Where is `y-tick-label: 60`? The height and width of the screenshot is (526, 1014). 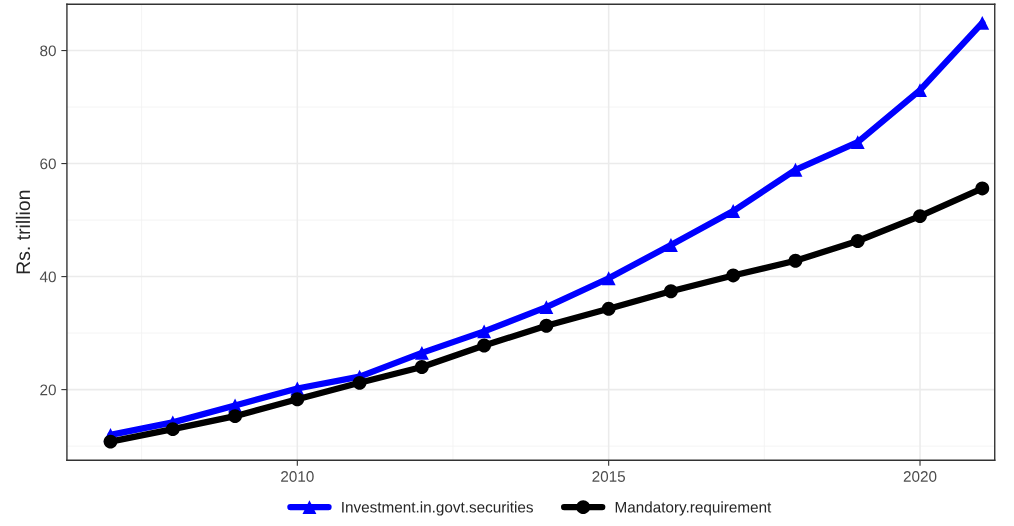
y-tick-label: 60 is located at coordinates (48, 164).